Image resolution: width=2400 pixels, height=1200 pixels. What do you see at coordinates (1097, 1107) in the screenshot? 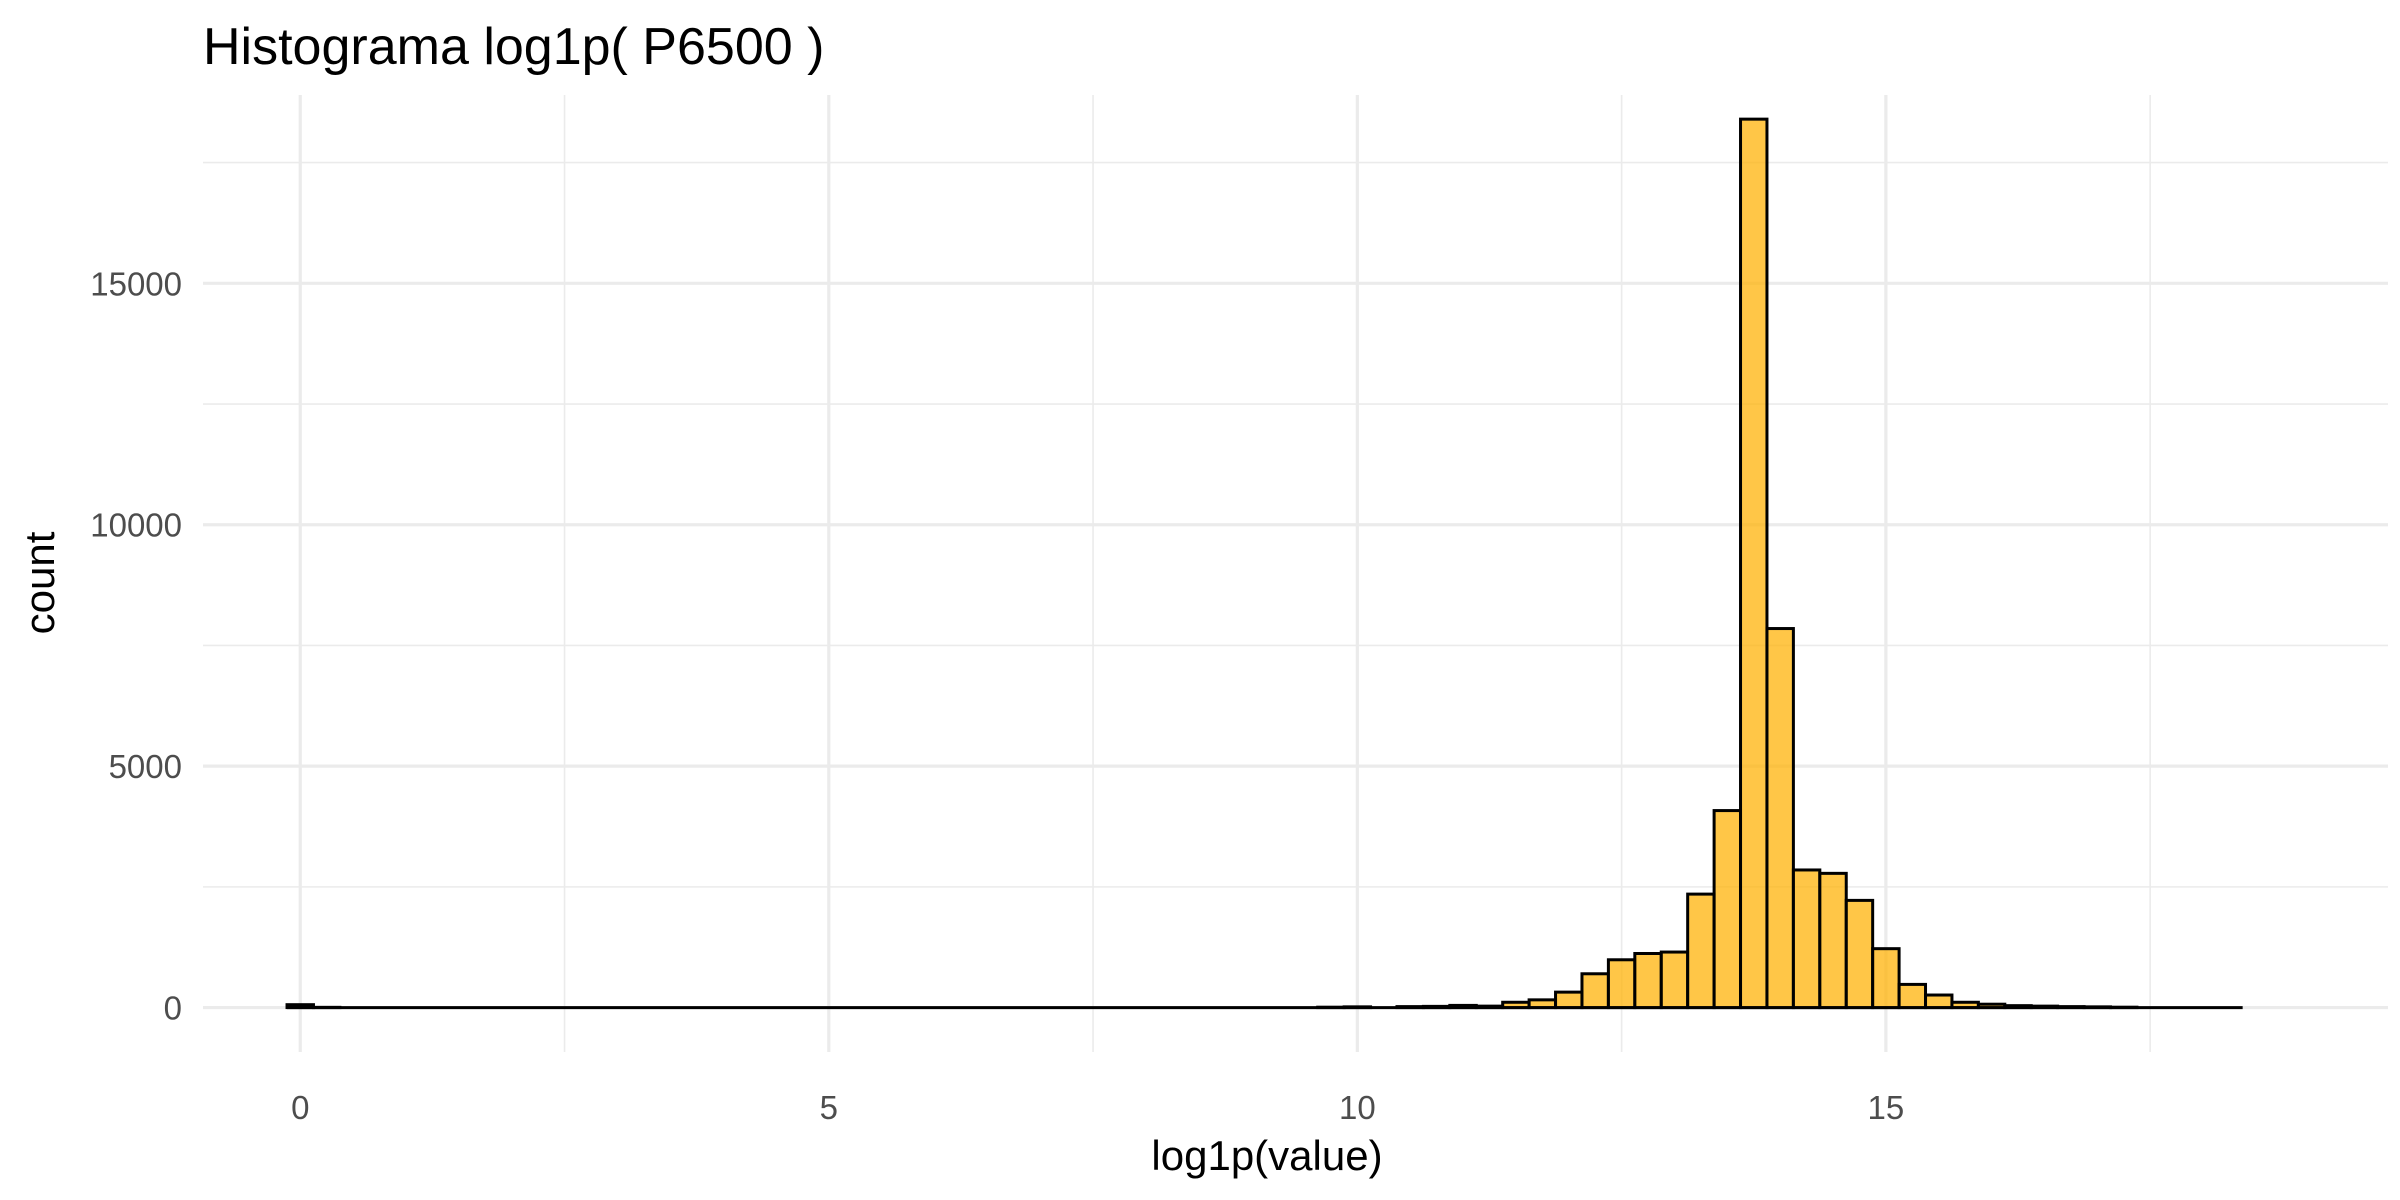
I see `x-axis-tick-labels: 0 5 10 15` at bounding box center [1097, 1107].